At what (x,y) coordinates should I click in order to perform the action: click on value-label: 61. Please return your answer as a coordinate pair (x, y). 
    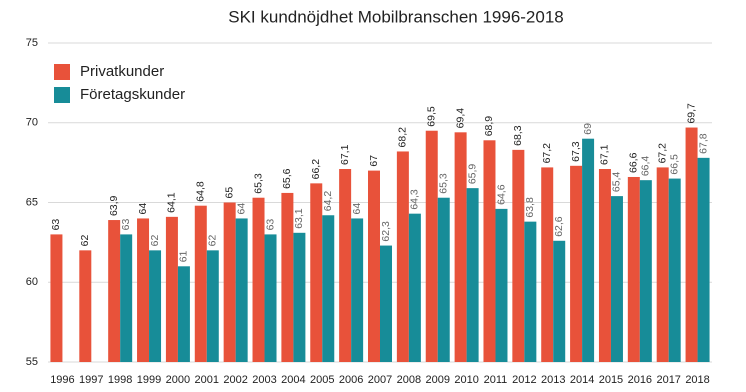
    Looking at the image, I should click on (184, 256).